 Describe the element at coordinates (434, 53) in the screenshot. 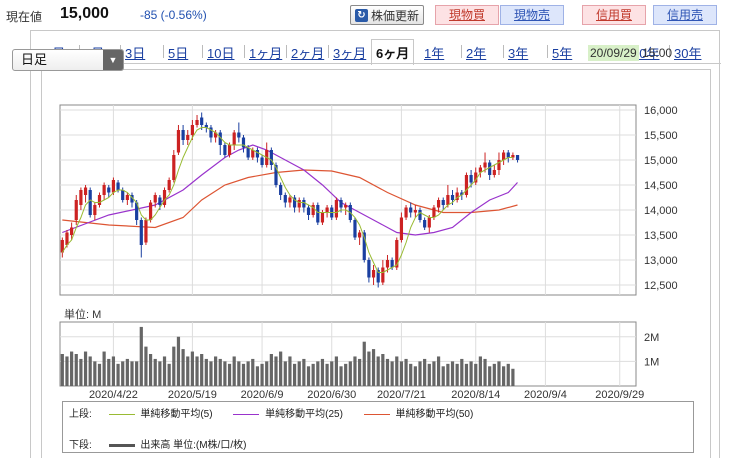

I see `tab-period-9: 1年` at that location.